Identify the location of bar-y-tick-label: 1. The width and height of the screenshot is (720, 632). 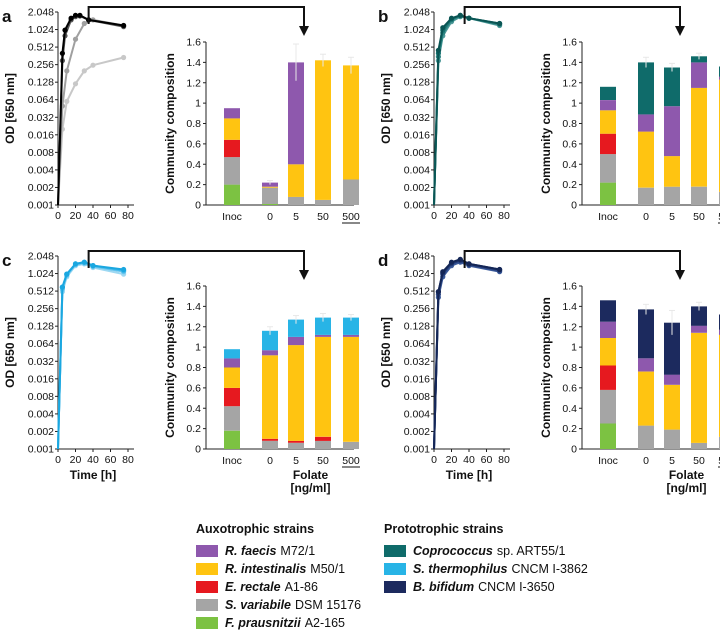
(574, 348).